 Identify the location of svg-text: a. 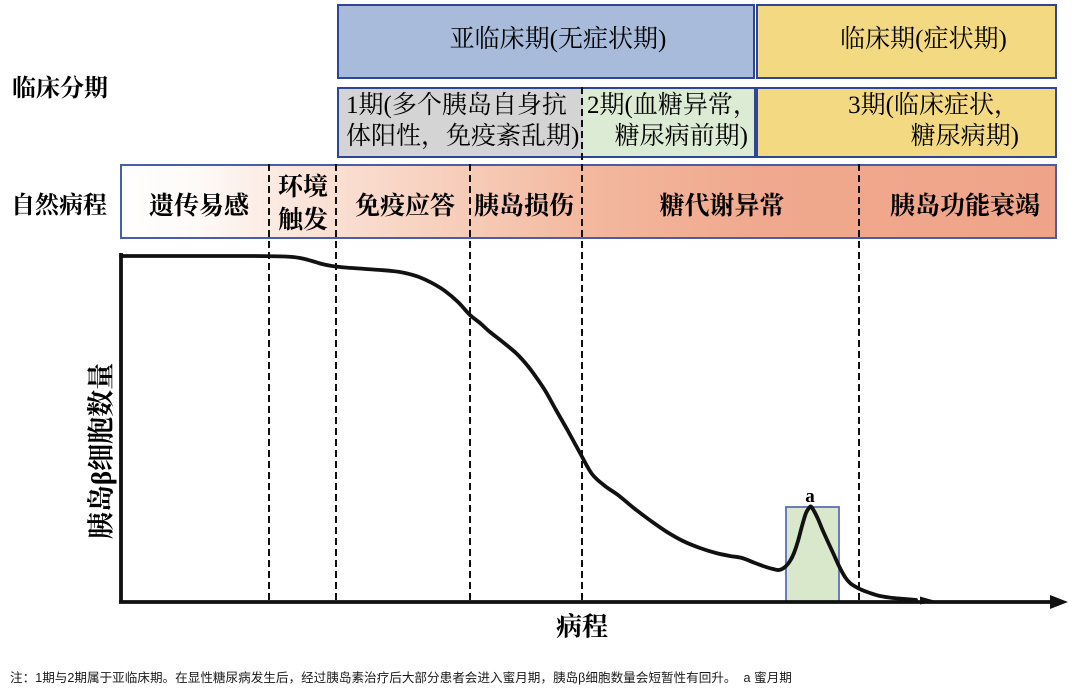
(810, 496).